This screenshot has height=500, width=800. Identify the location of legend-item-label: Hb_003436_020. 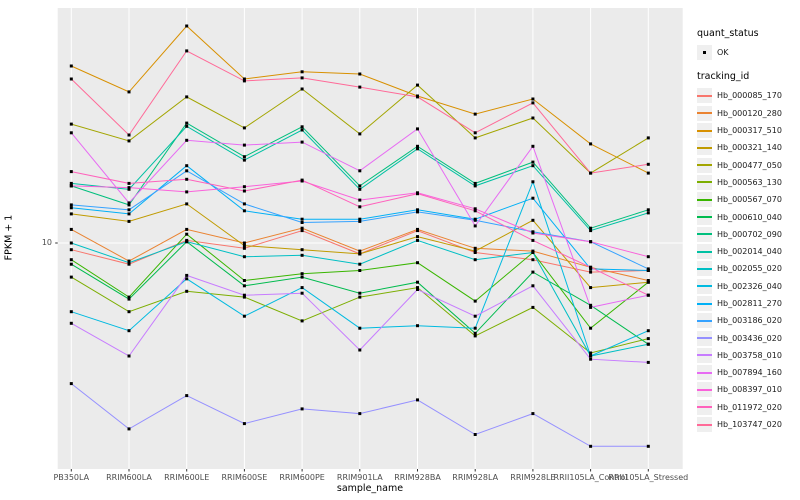
(749, 338).